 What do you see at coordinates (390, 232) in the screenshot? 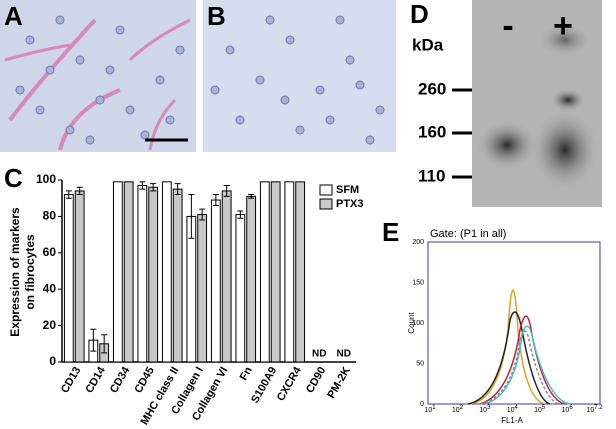
I see `panel-label: E` at bounding box center [390, 232].